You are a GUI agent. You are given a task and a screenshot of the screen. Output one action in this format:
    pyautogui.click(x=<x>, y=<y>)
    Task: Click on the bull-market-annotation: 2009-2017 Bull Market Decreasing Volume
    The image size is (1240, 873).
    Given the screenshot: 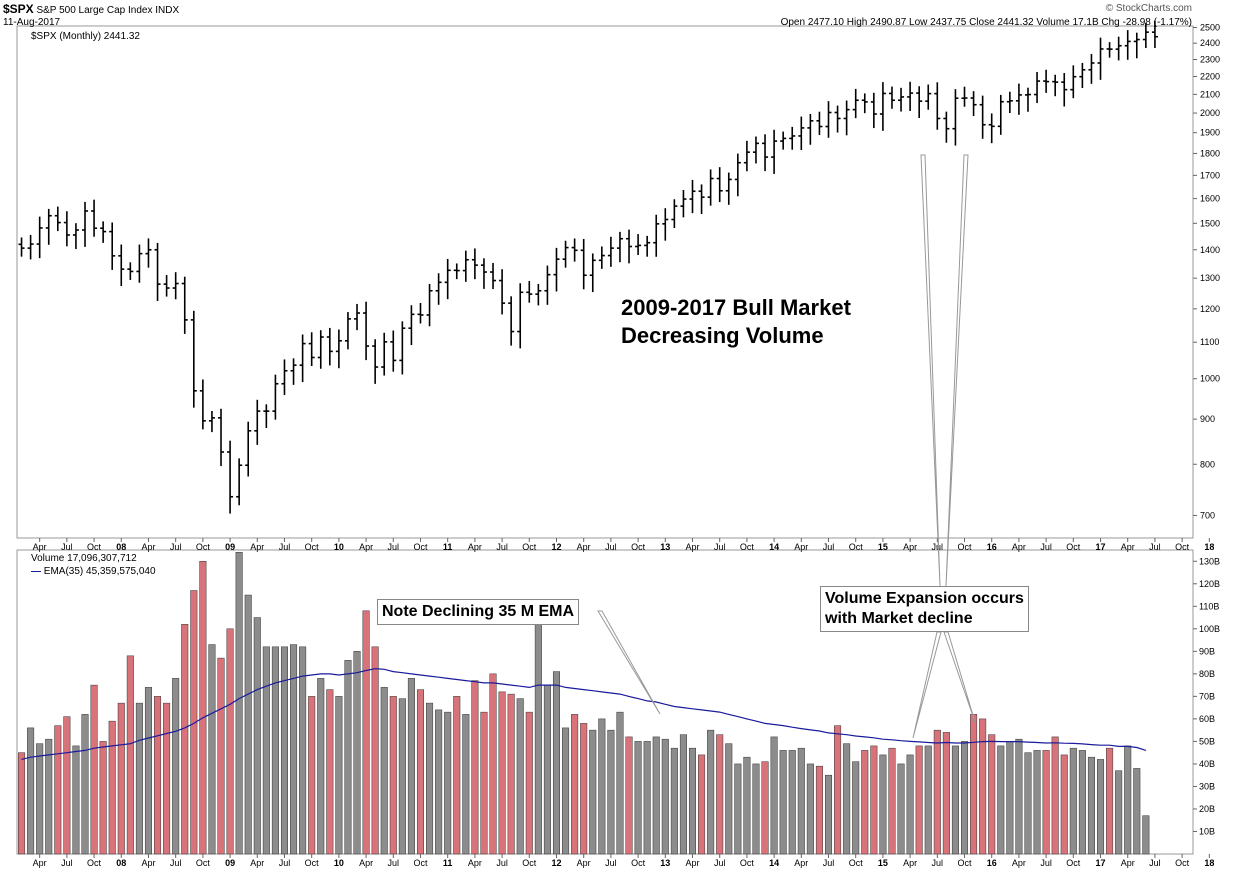 What is the action you would take?
    pyautogui.click(x=736, y=322)
    